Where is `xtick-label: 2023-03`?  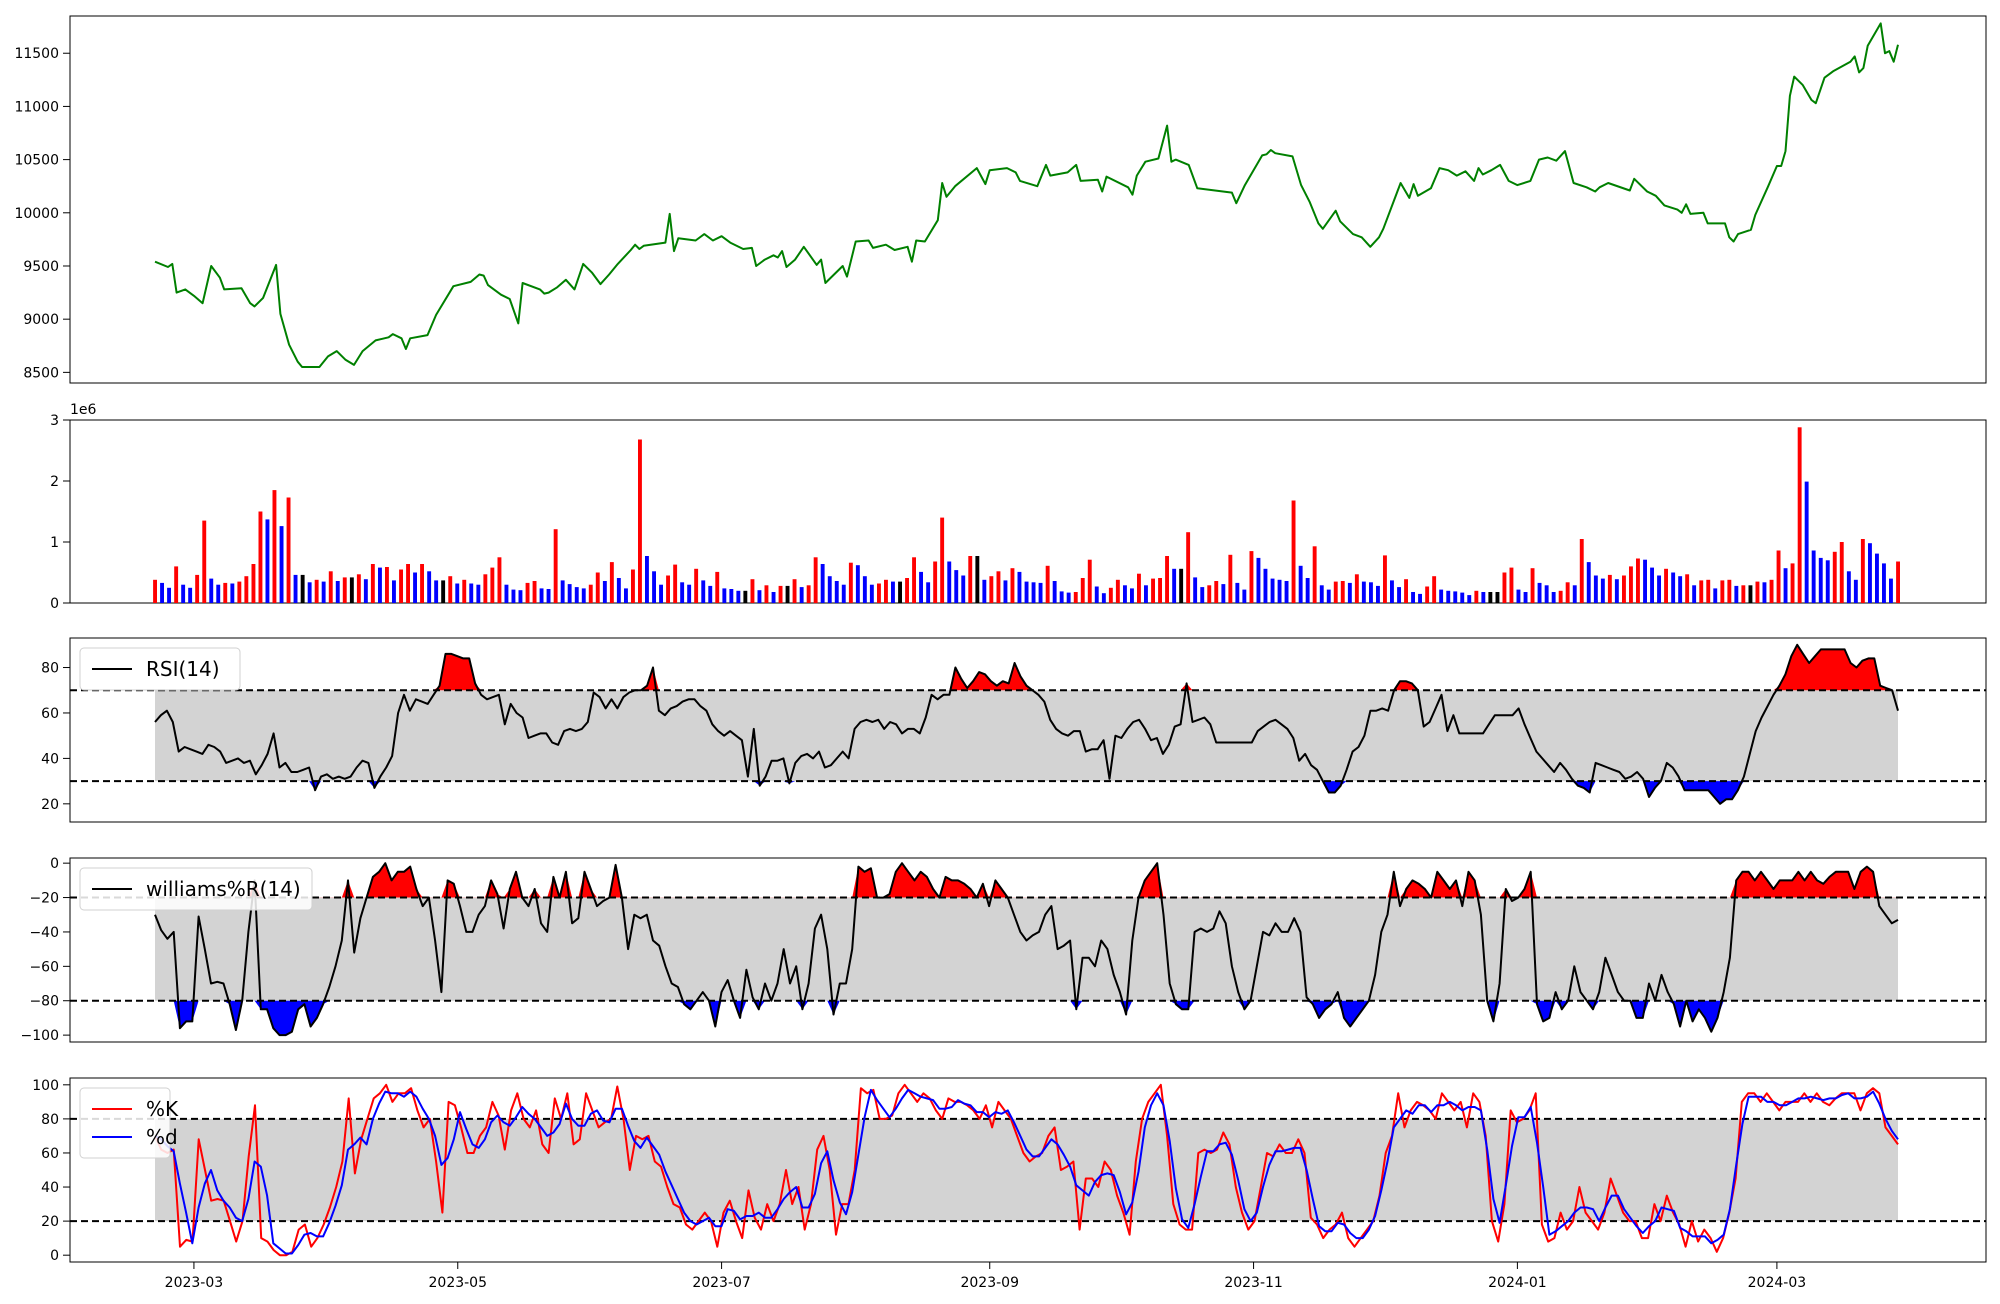 xtick-label: 2023-03 is located at coordinates (194, 1283).